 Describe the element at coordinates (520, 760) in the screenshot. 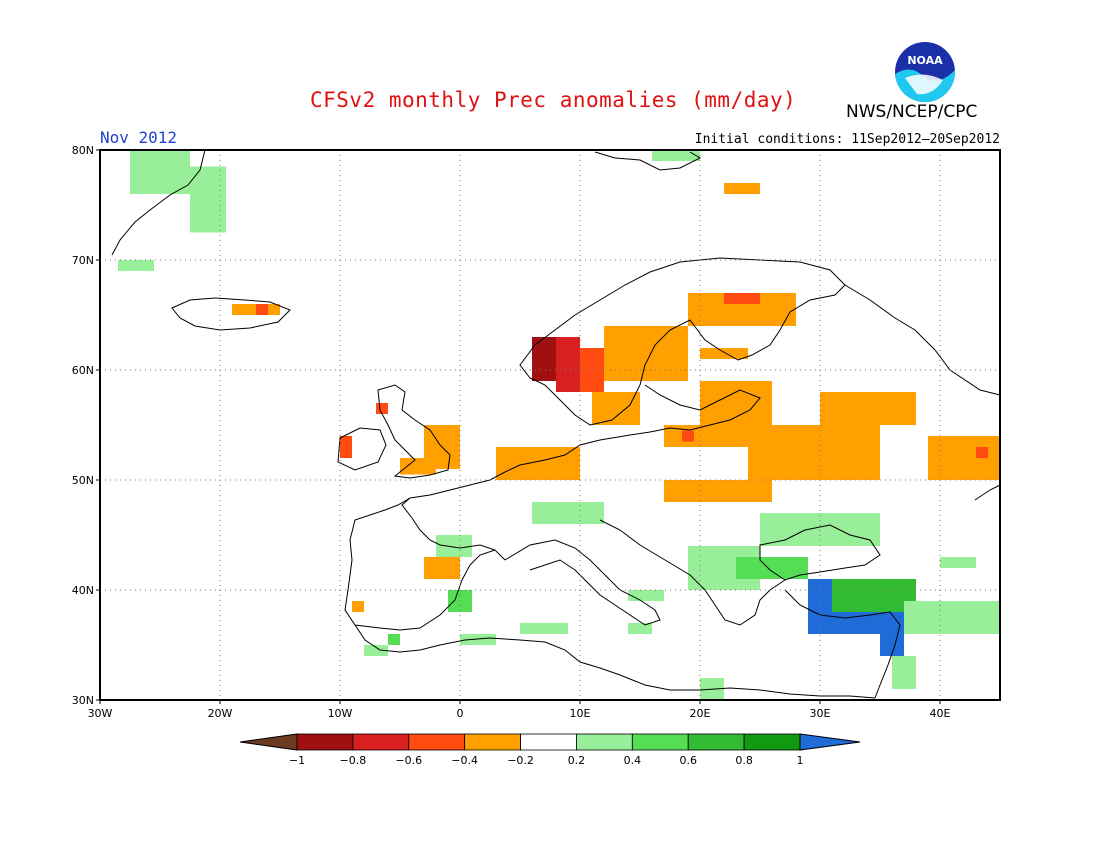

I see `legend-tick-label: −0.2` at that location.